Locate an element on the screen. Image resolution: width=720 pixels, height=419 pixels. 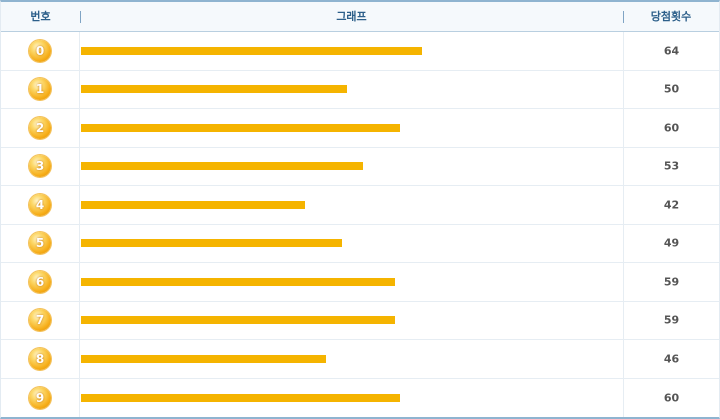
count-cell: 46 is located at coordinates (671, 359).